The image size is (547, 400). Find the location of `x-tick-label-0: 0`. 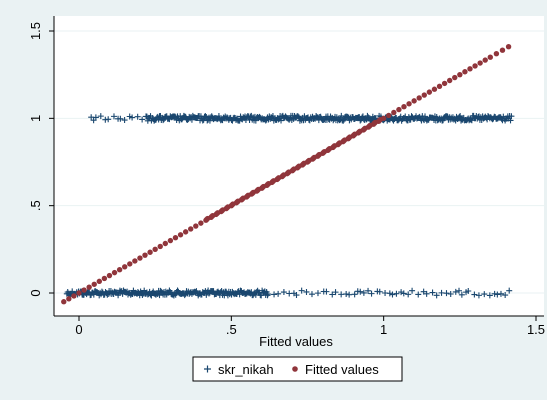

x-tick-label-0: 0 is located at coordinates (78, 329).